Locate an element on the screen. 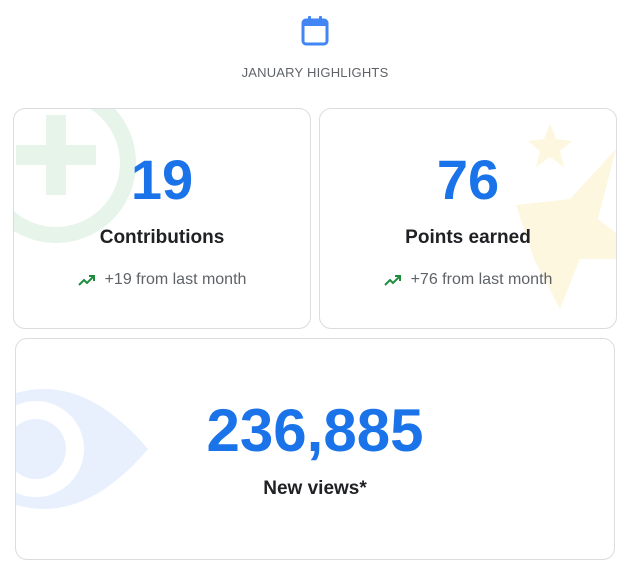 The image size is (636, 571). star-icon is located at coordinates (566, 216).